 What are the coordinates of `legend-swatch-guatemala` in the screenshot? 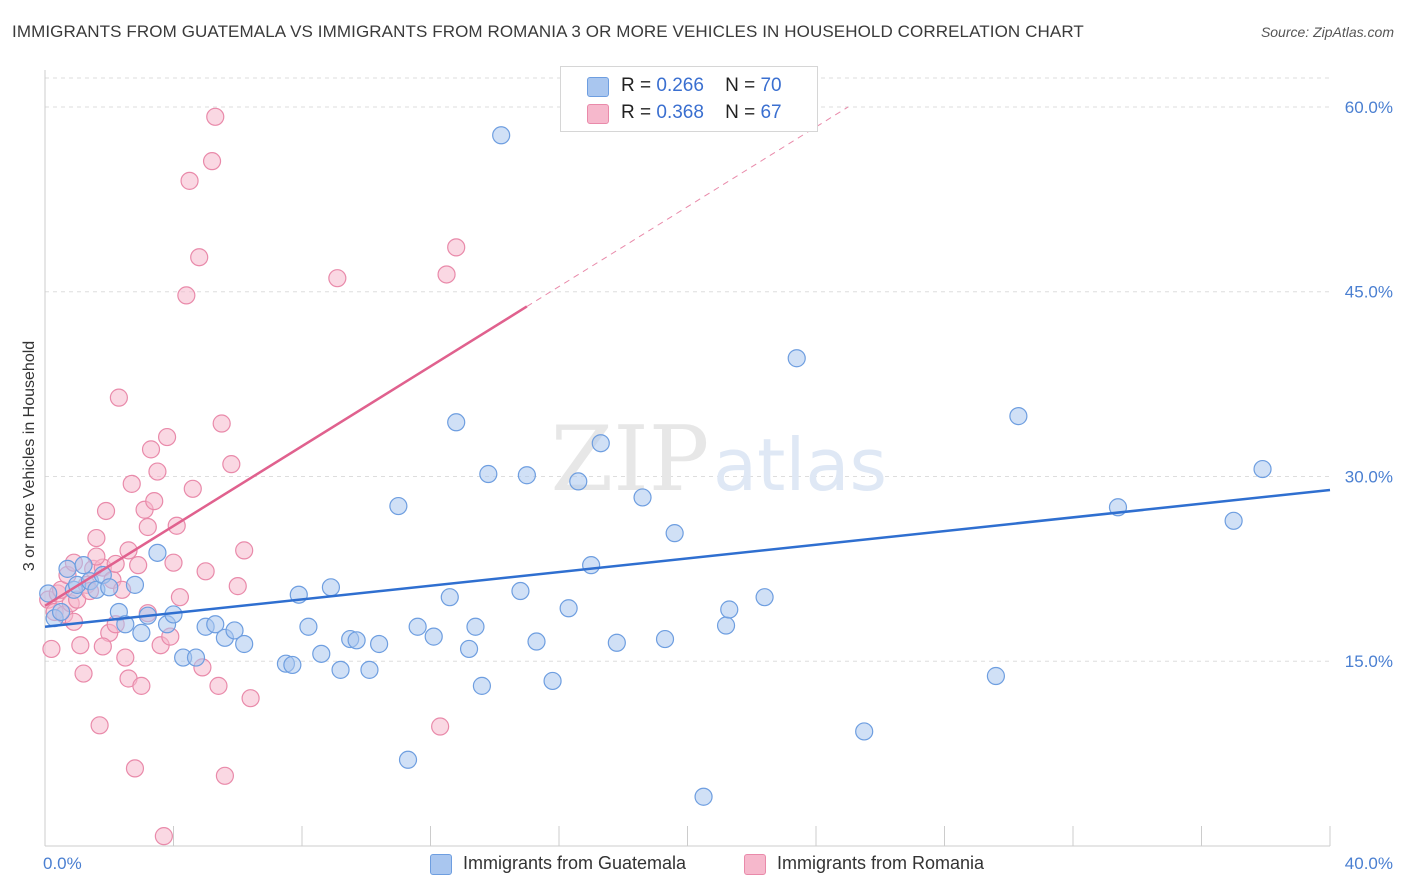 It's located at (598, 87).